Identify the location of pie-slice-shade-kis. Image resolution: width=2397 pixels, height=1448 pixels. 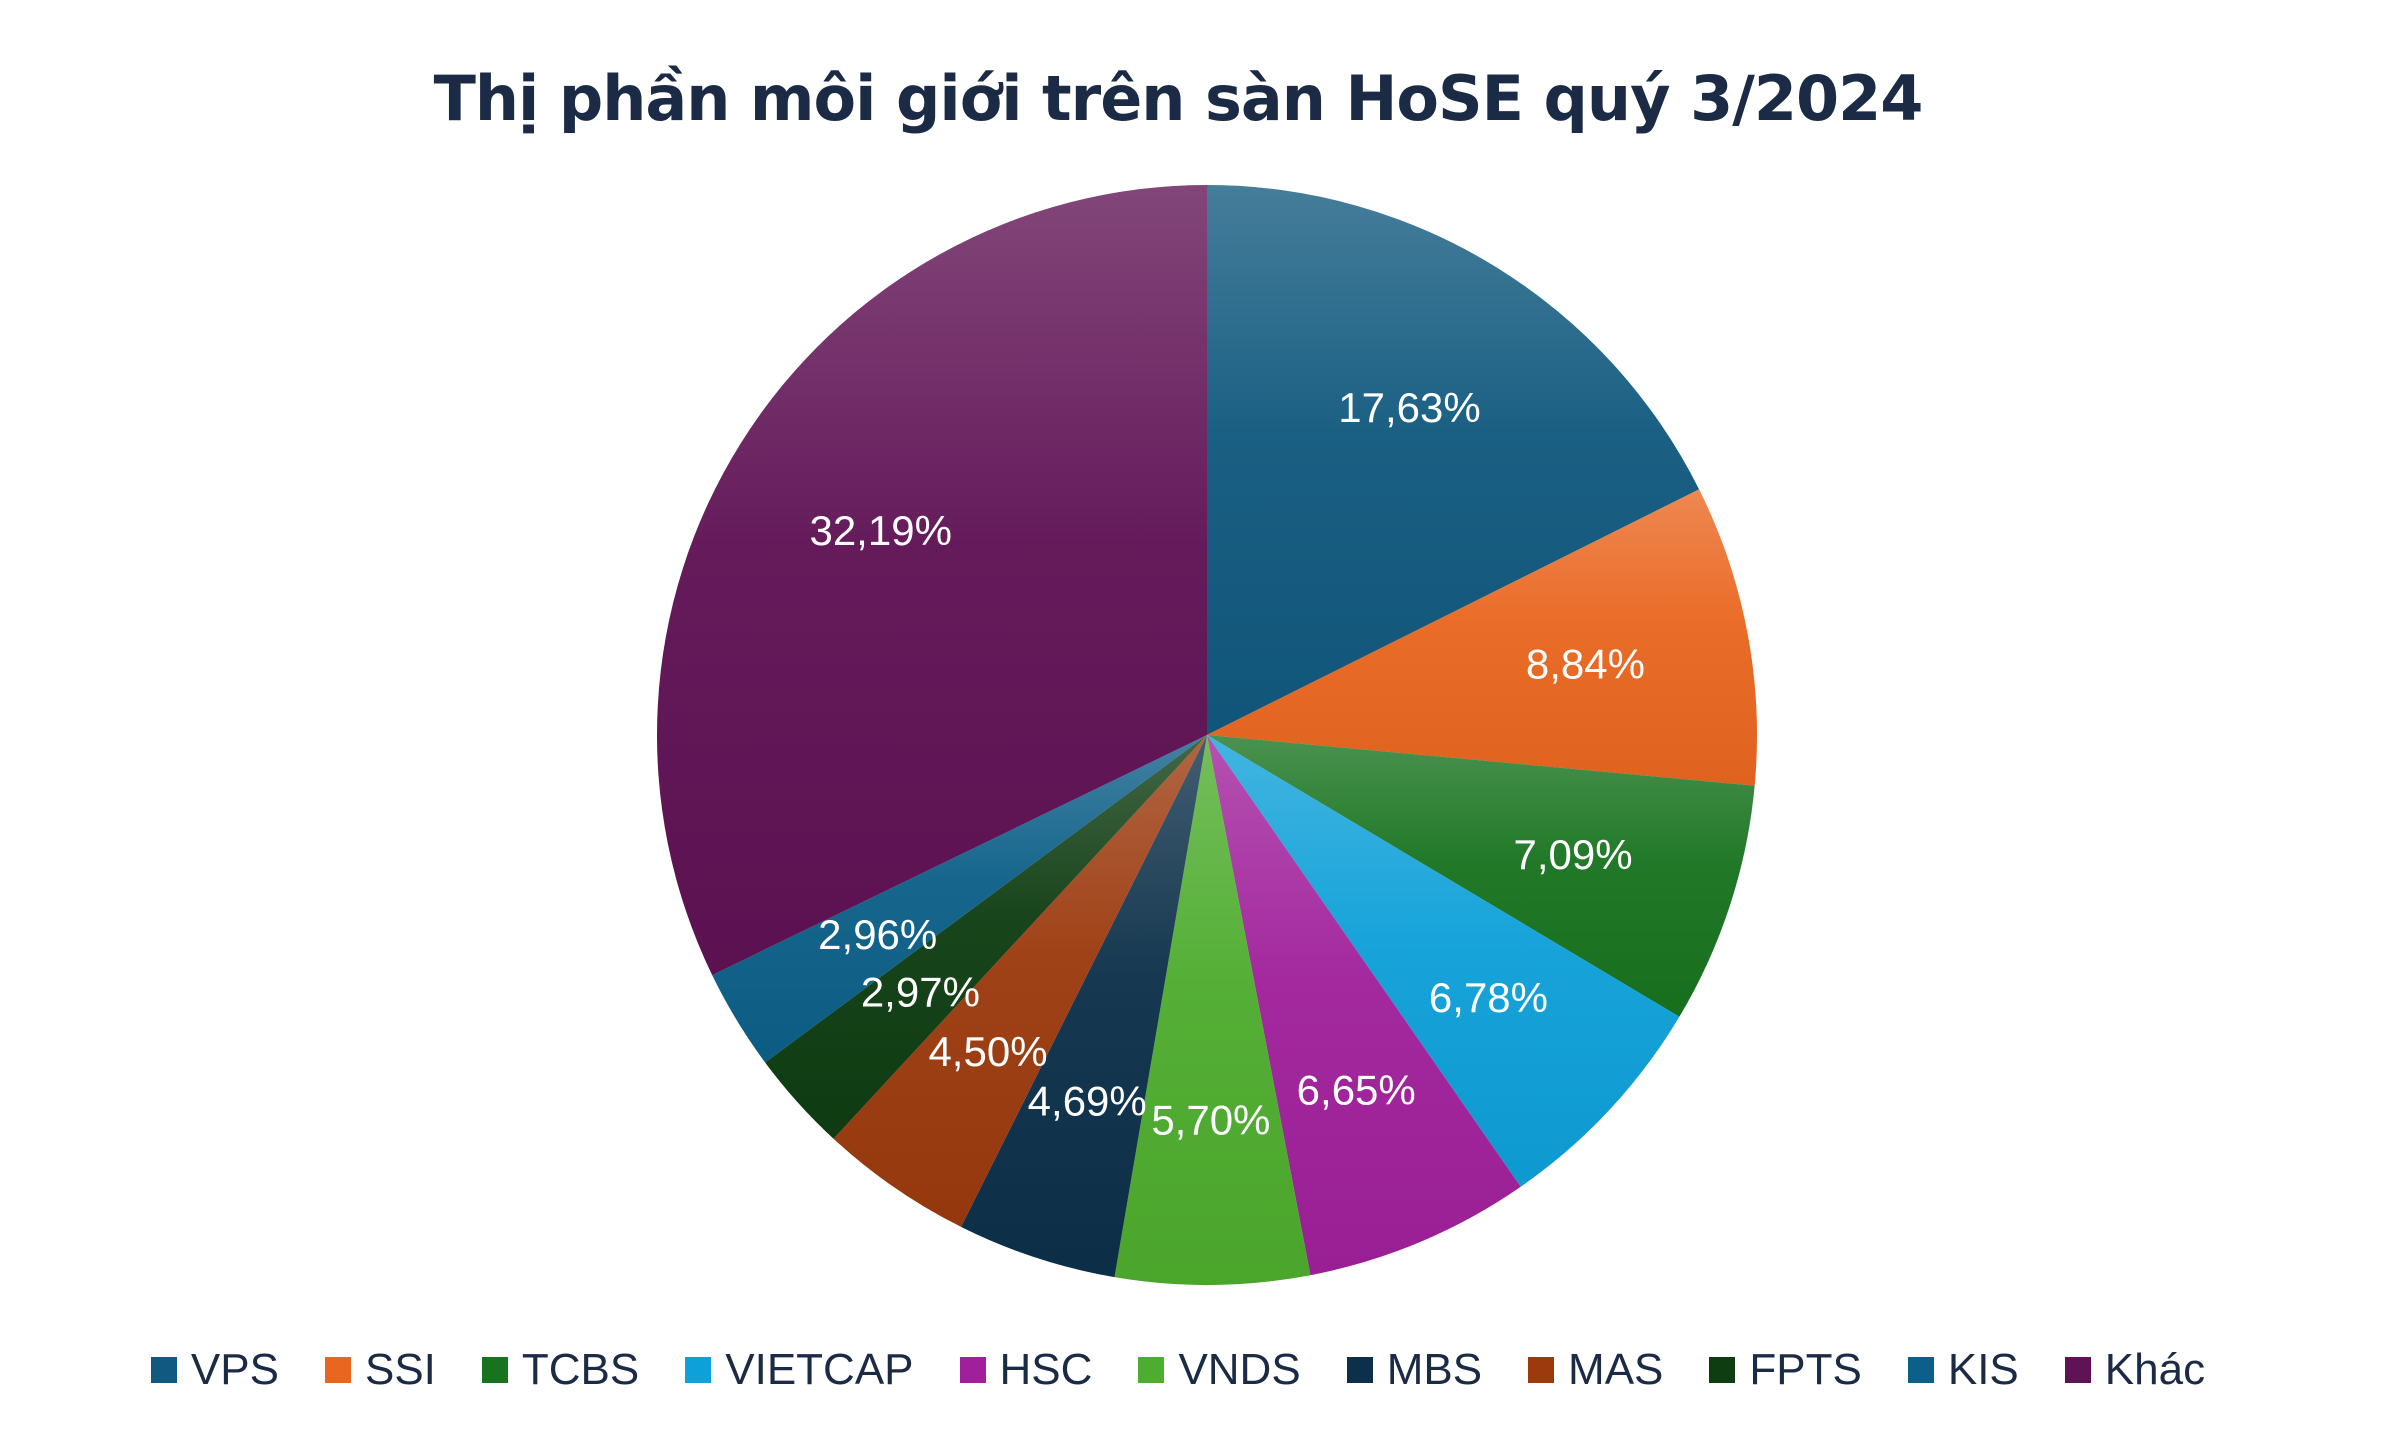
(959, 899).